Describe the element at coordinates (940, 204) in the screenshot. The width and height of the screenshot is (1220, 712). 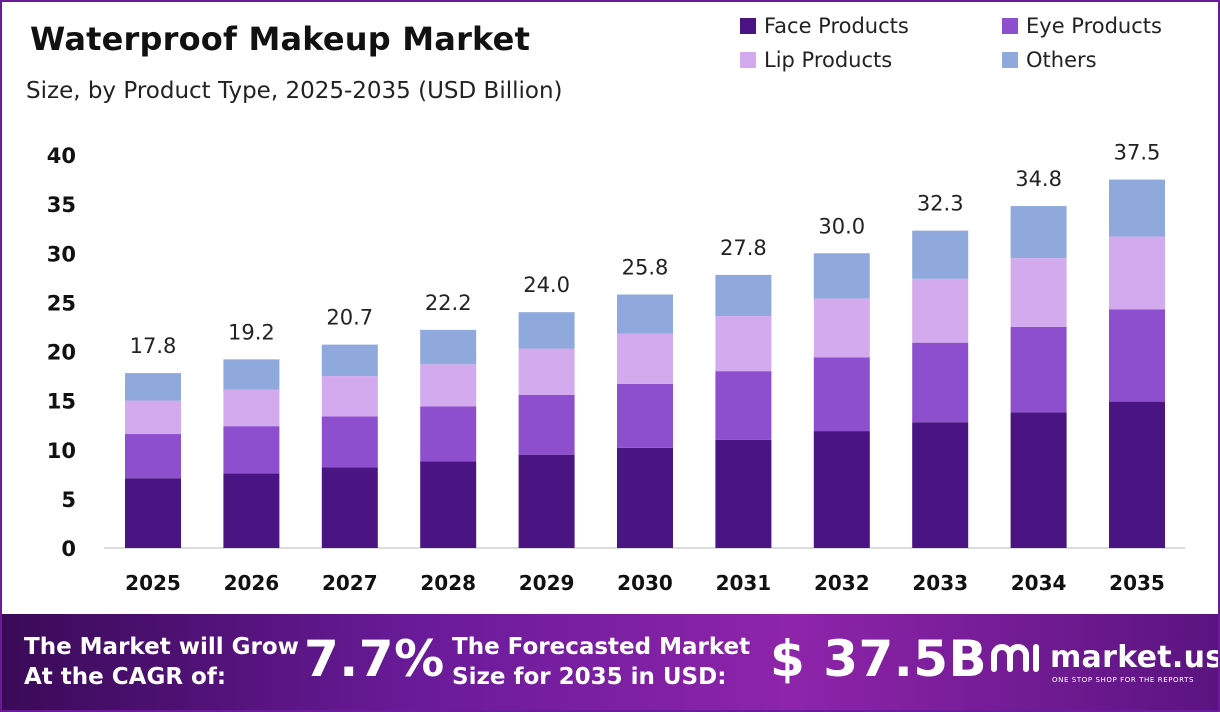
I see `bar-total-label: 32.3` at that location.